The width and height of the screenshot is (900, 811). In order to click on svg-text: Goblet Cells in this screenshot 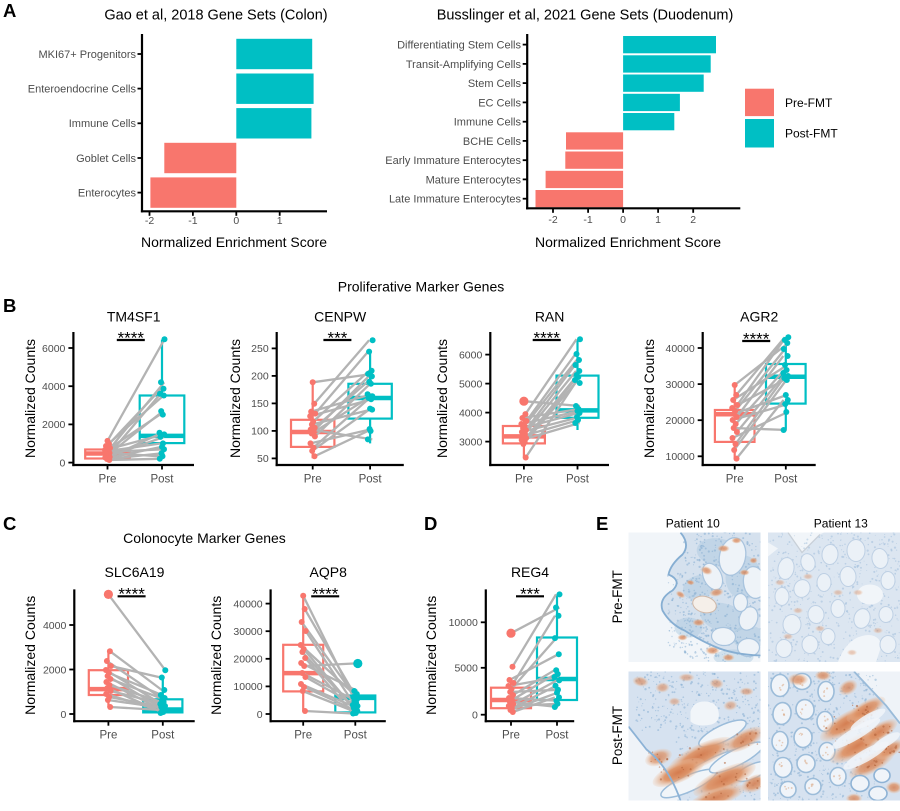, I will do `click(106, 159)`.